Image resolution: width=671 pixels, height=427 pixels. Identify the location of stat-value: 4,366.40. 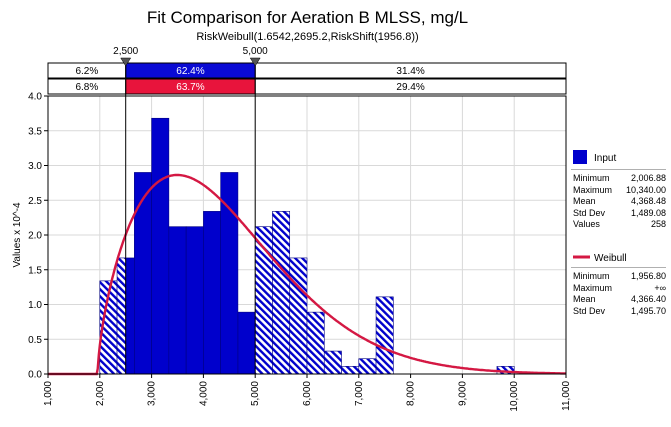
(648, 299).